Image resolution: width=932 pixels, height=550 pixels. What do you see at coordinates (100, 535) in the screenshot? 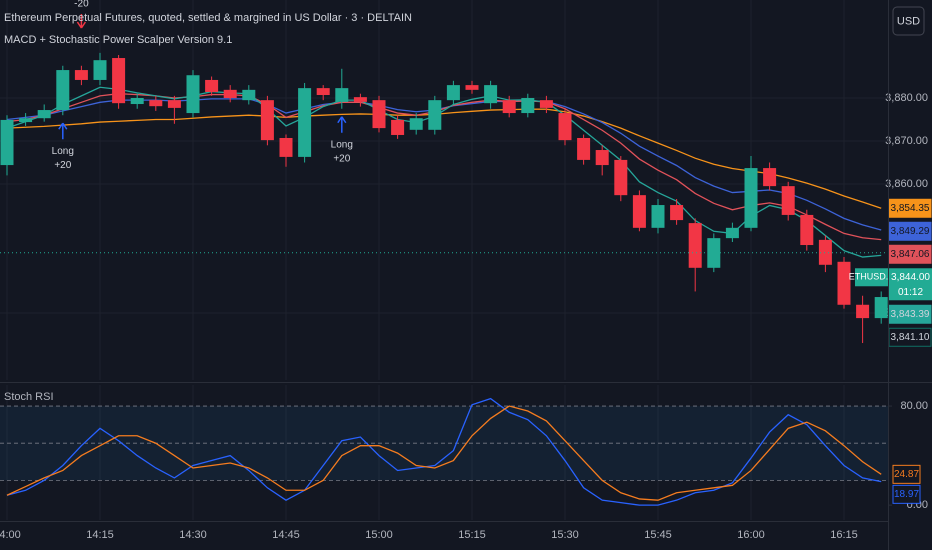
I see `x-tick-label: 14:15` at bounding box center [100, 535].